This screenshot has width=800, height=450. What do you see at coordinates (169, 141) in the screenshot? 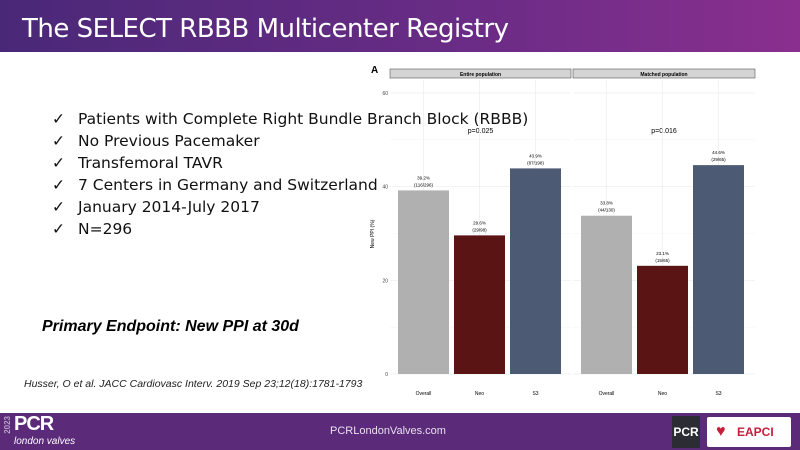
I see `bullet-text: No Previous Pacemaker` at bounding box center [169, 141].